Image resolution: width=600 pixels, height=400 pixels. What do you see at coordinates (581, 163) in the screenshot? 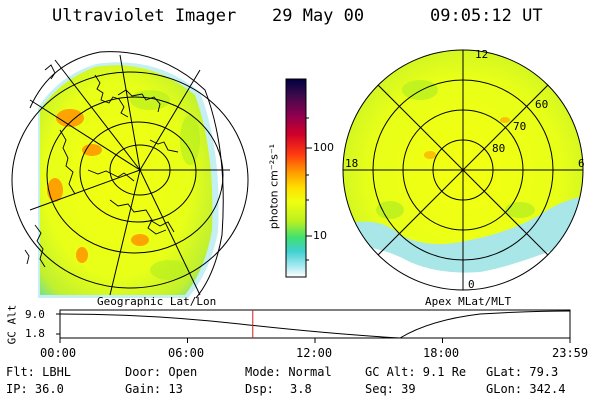
I see `mlt-6-label: 6` at bounding box center [581, 163].